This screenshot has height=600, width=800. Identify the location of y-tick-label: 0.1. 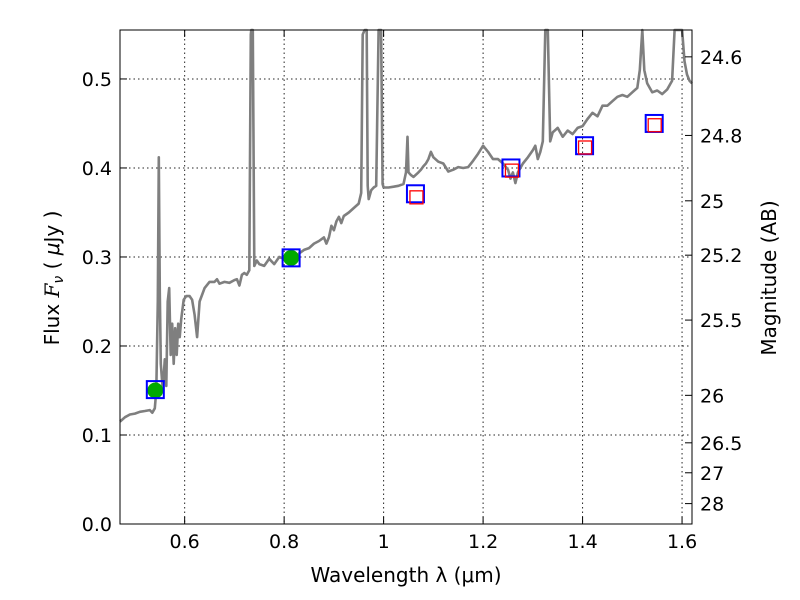
(97, 436).